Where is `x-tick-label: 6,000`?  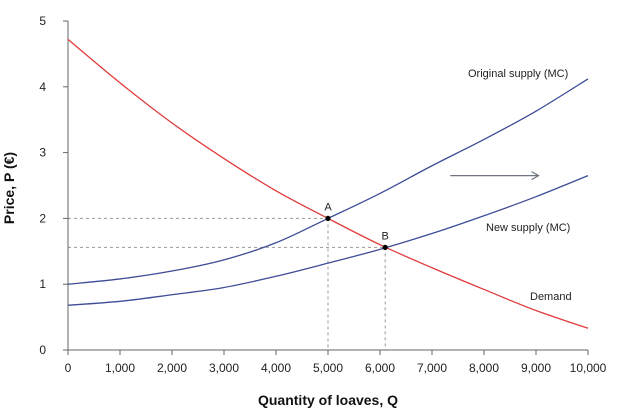
x-tick-label: 6,000 is located at coordinates (380, 368).